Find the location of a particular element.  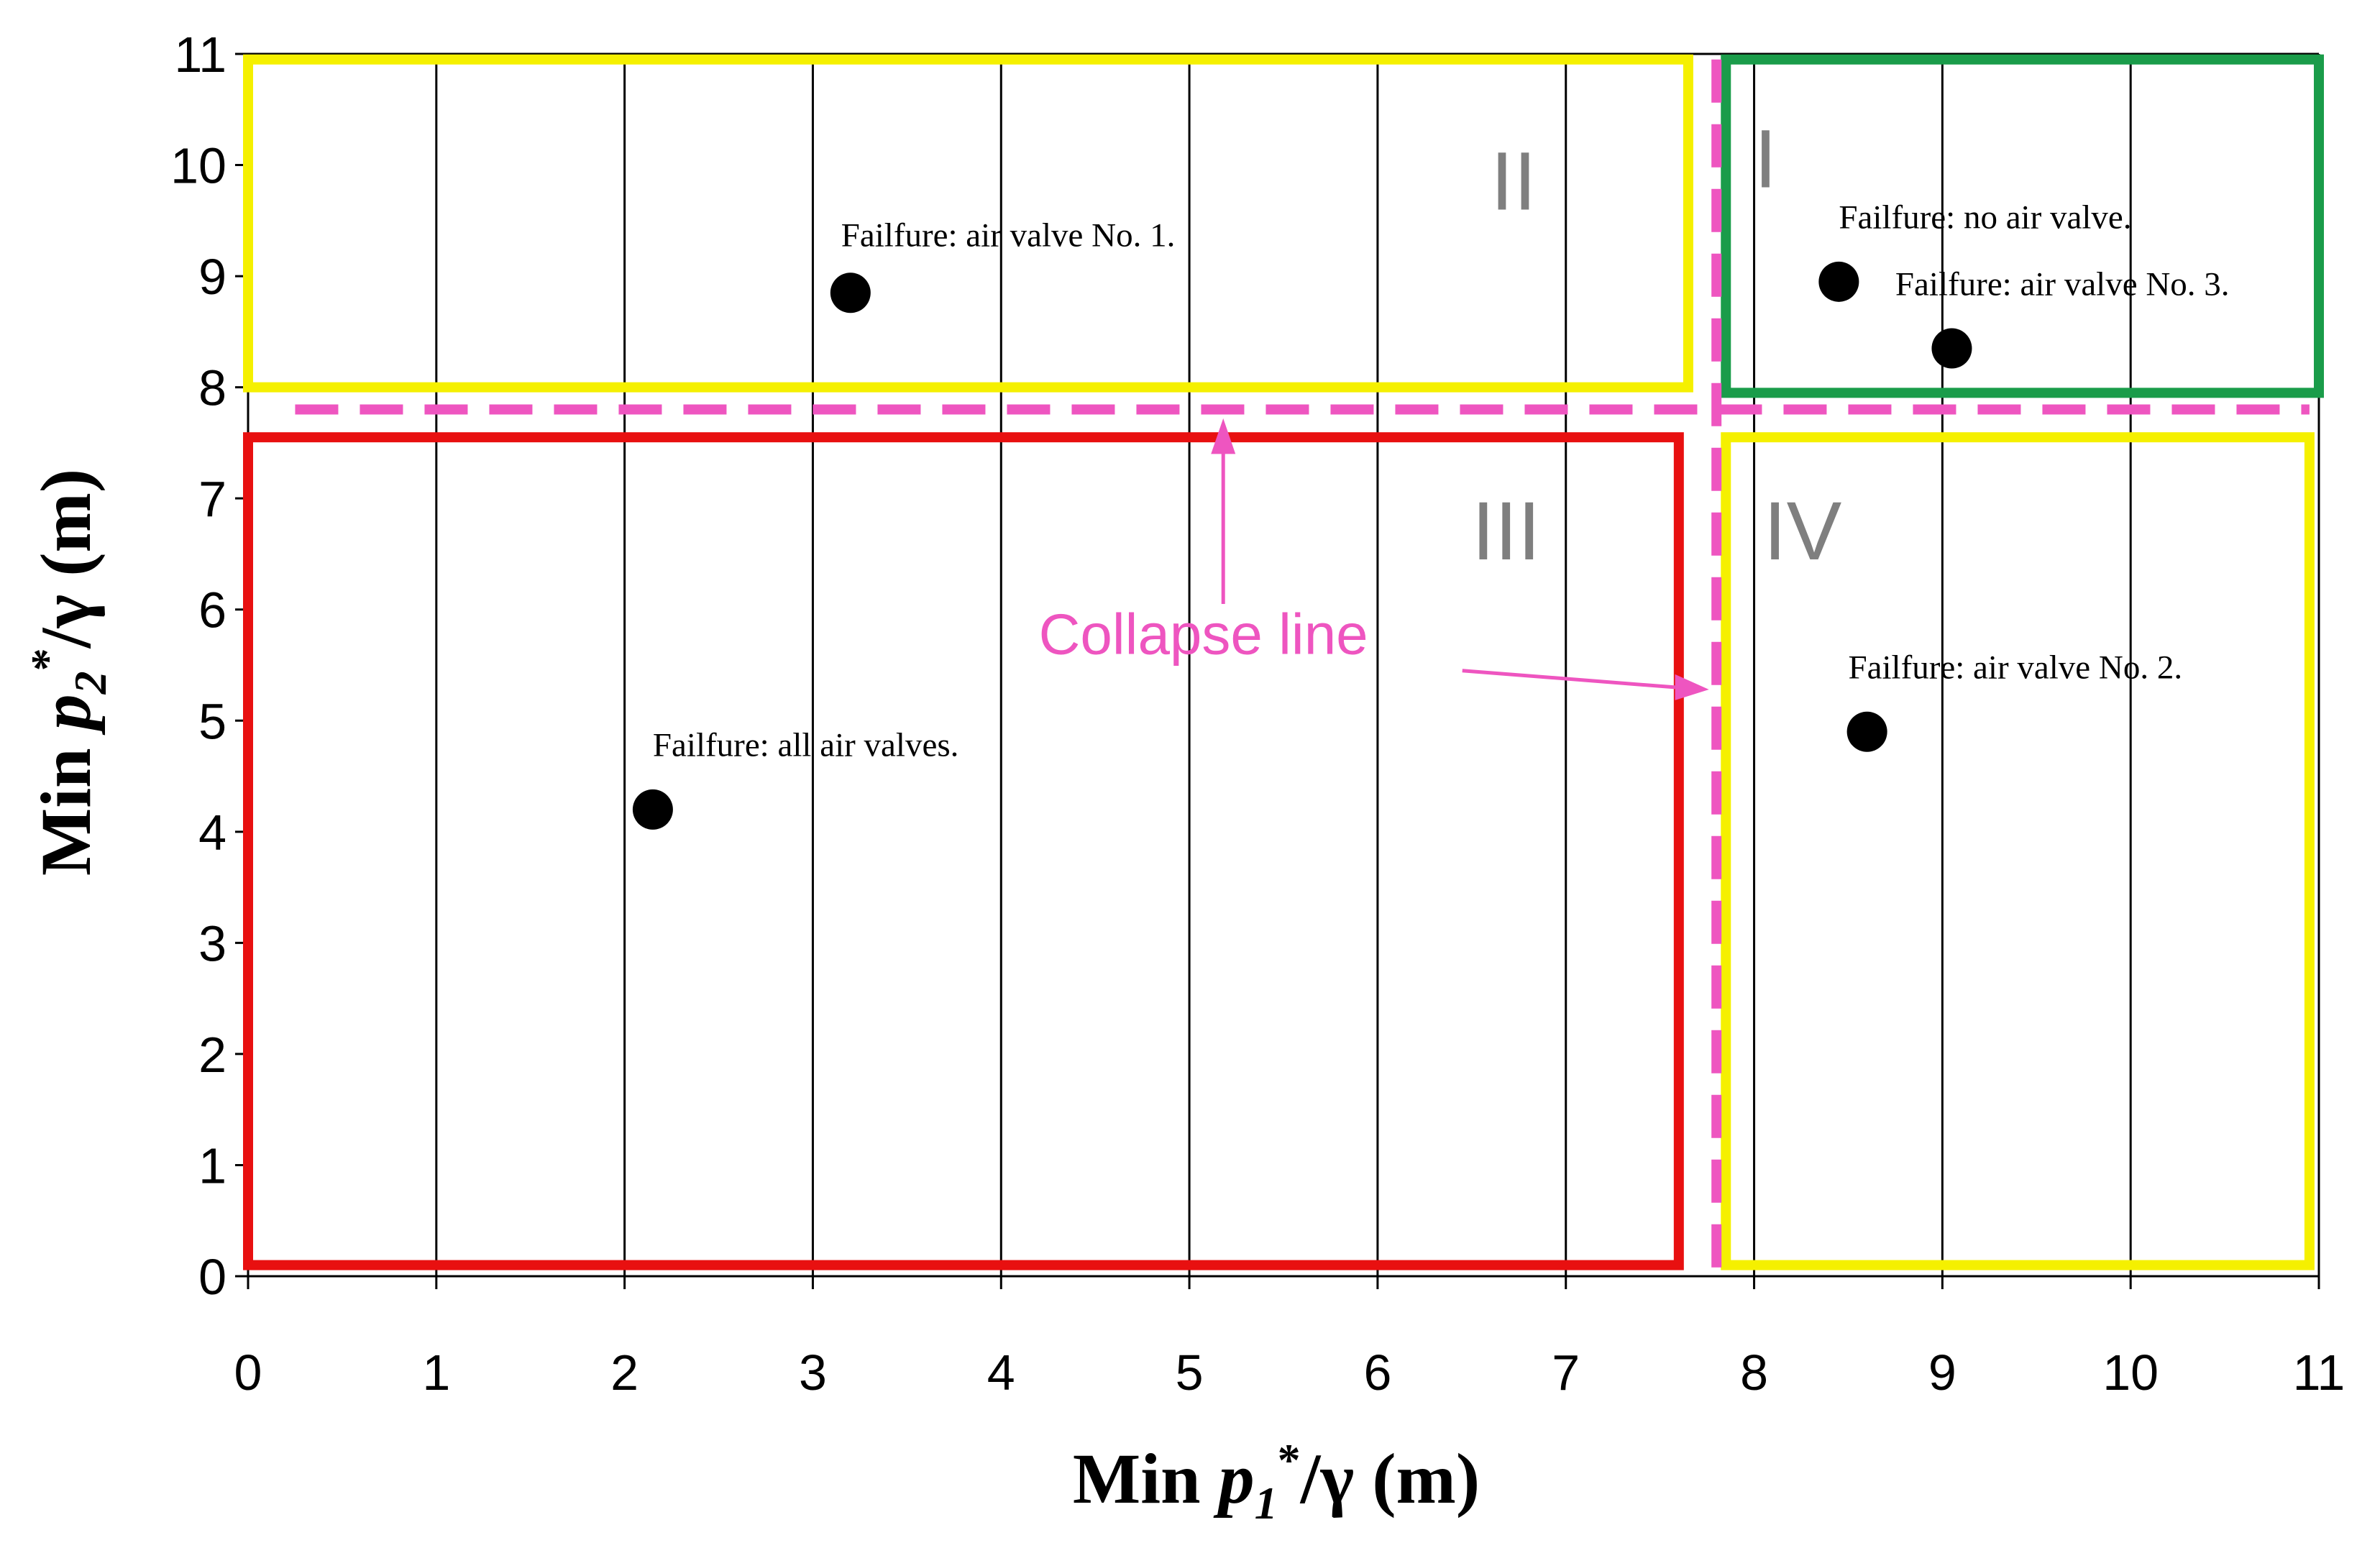

data-point-label: Failfure: no air valve. is located at coordinates (1985, 218).